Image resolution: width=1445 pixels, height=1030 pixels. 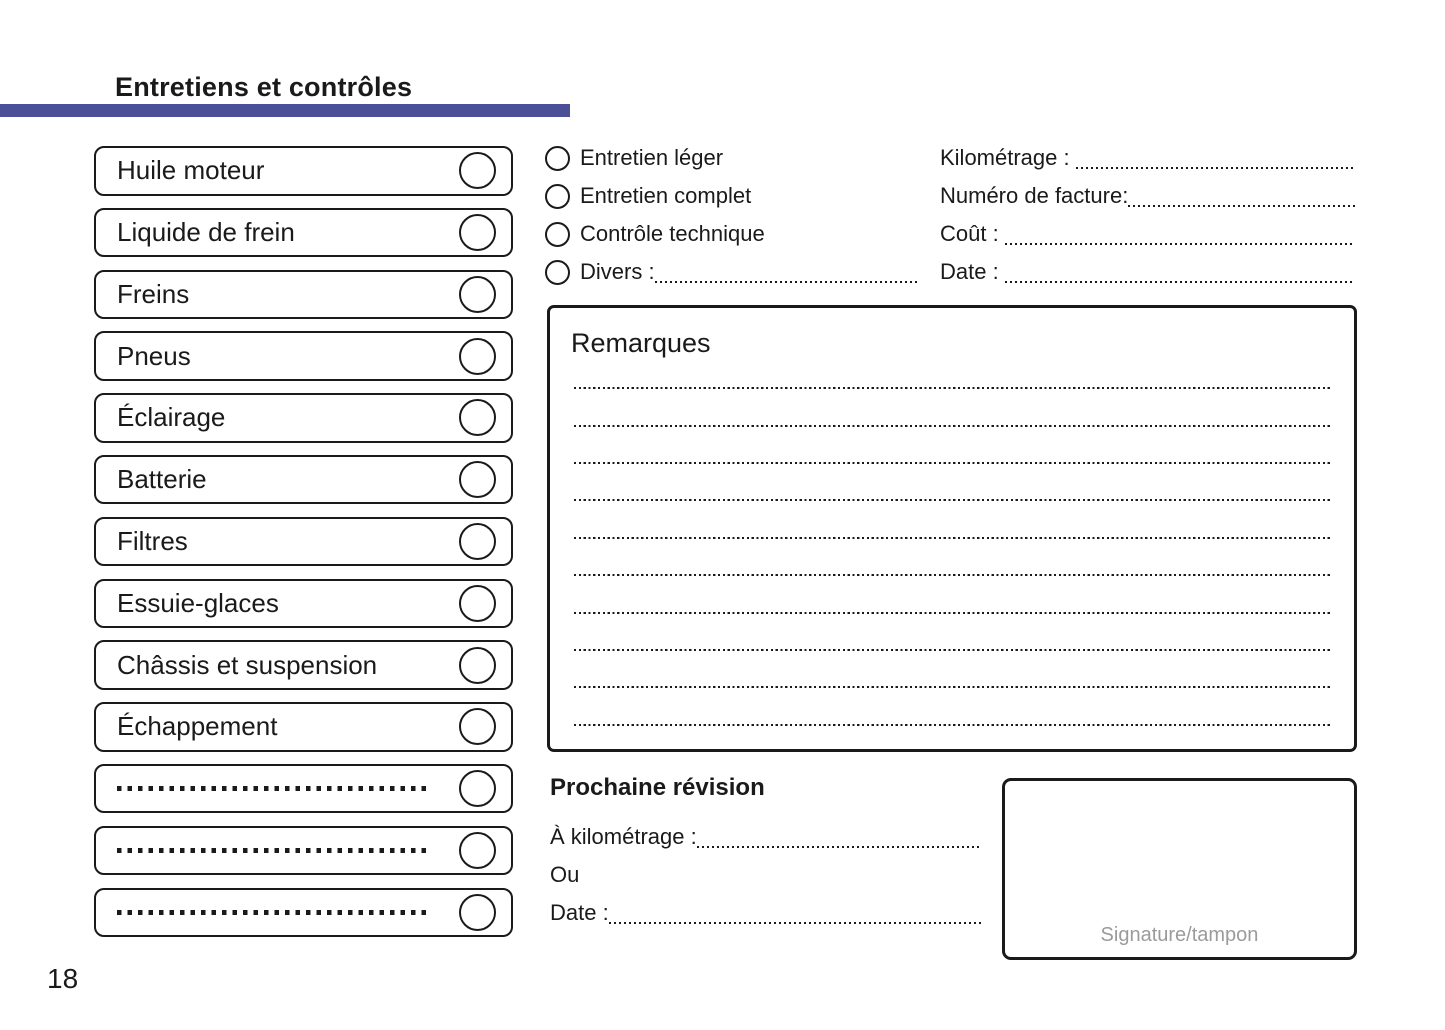 What do you see at coordinates (162, 479) in the screenshot?
I see `checklist-item-label: Batterie` at bounding box center [162, 479].